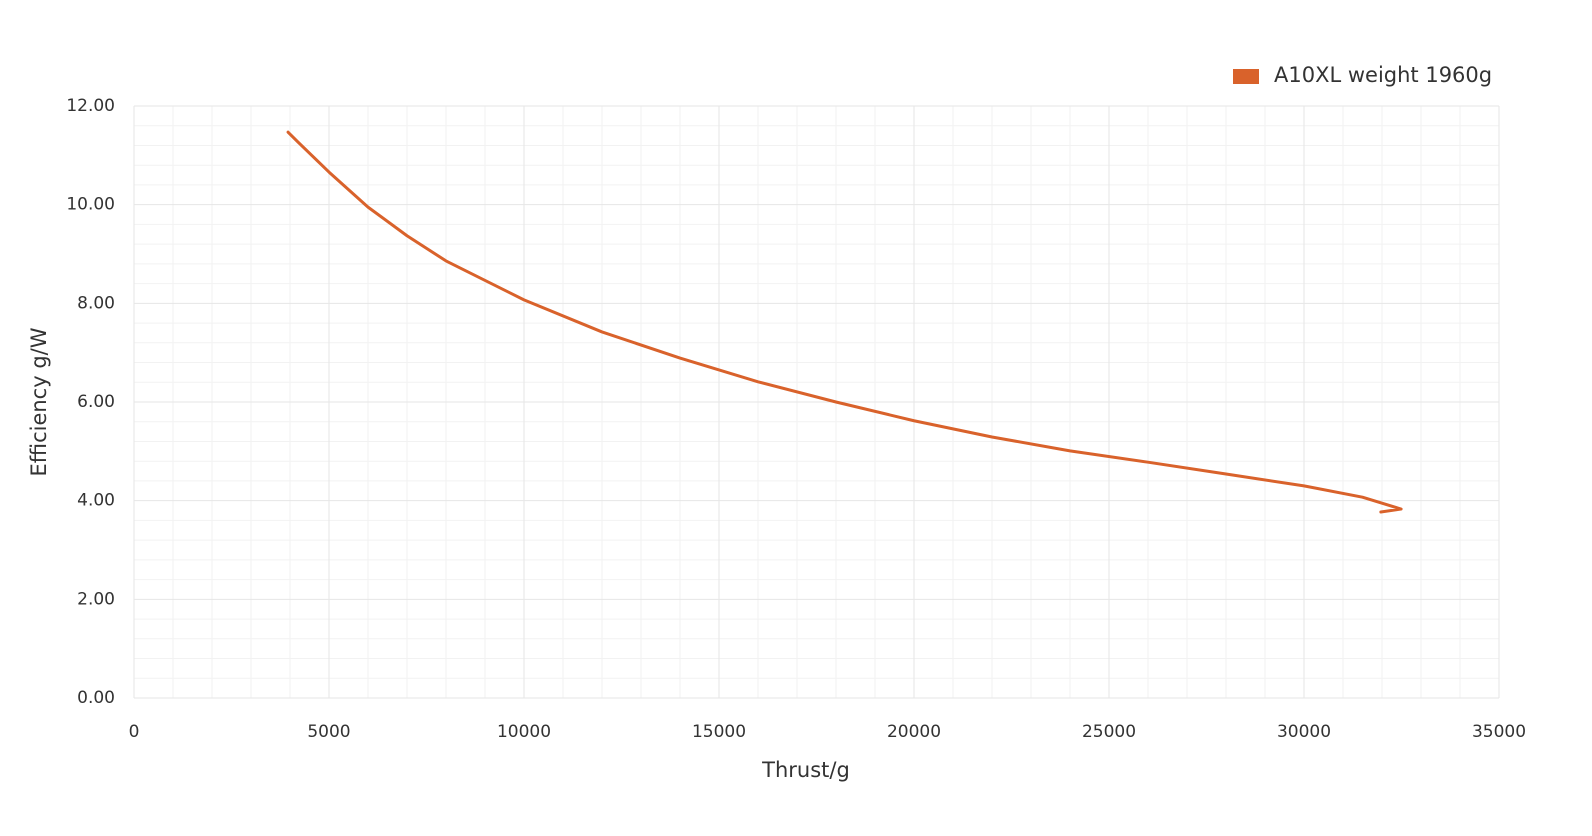  I want to click on x-tick-label: 5000, so click(328, 732).